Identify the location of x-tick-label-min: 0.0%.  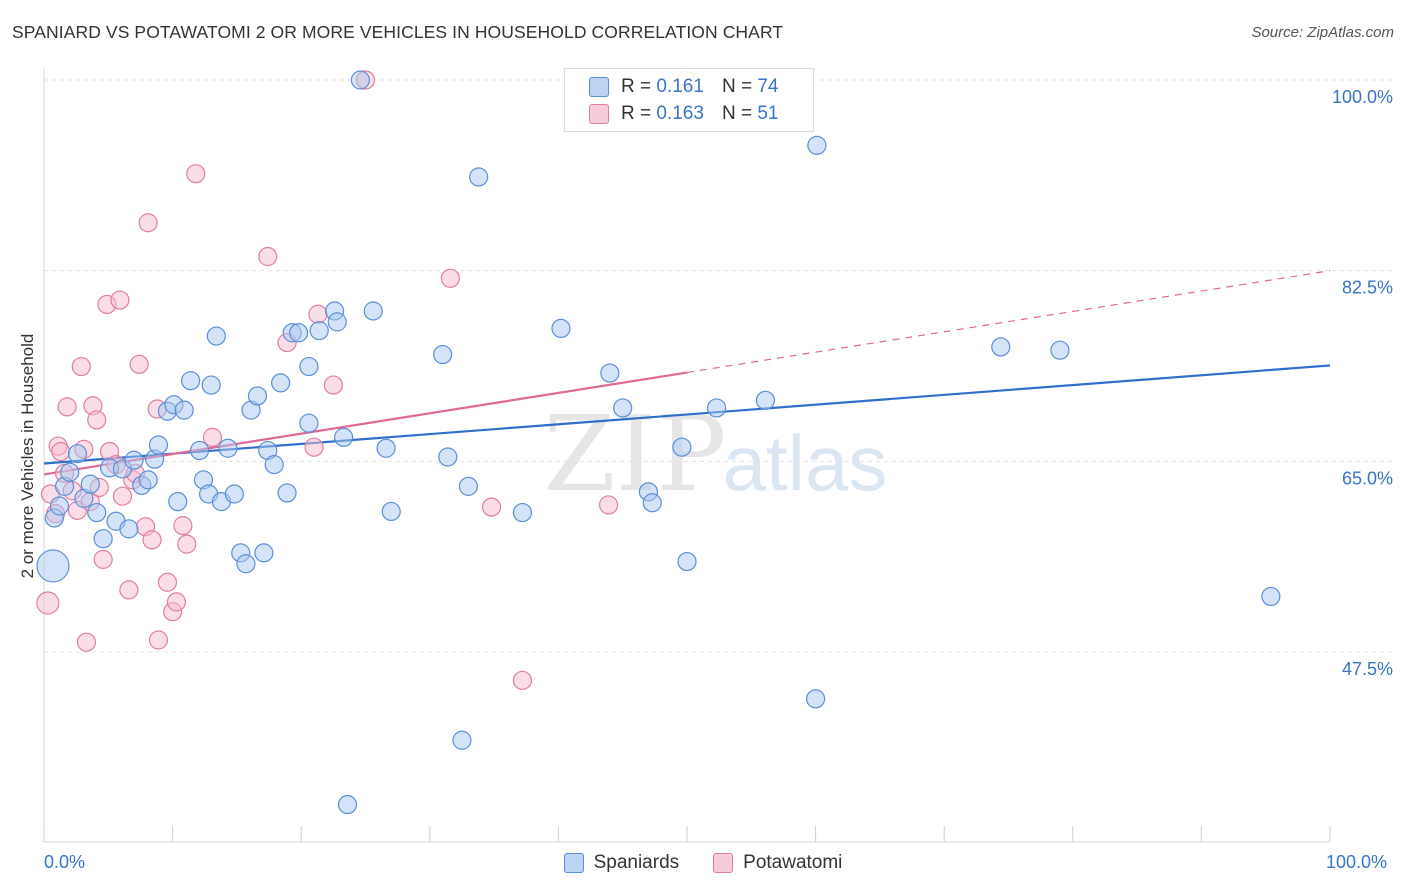
(65, 862).